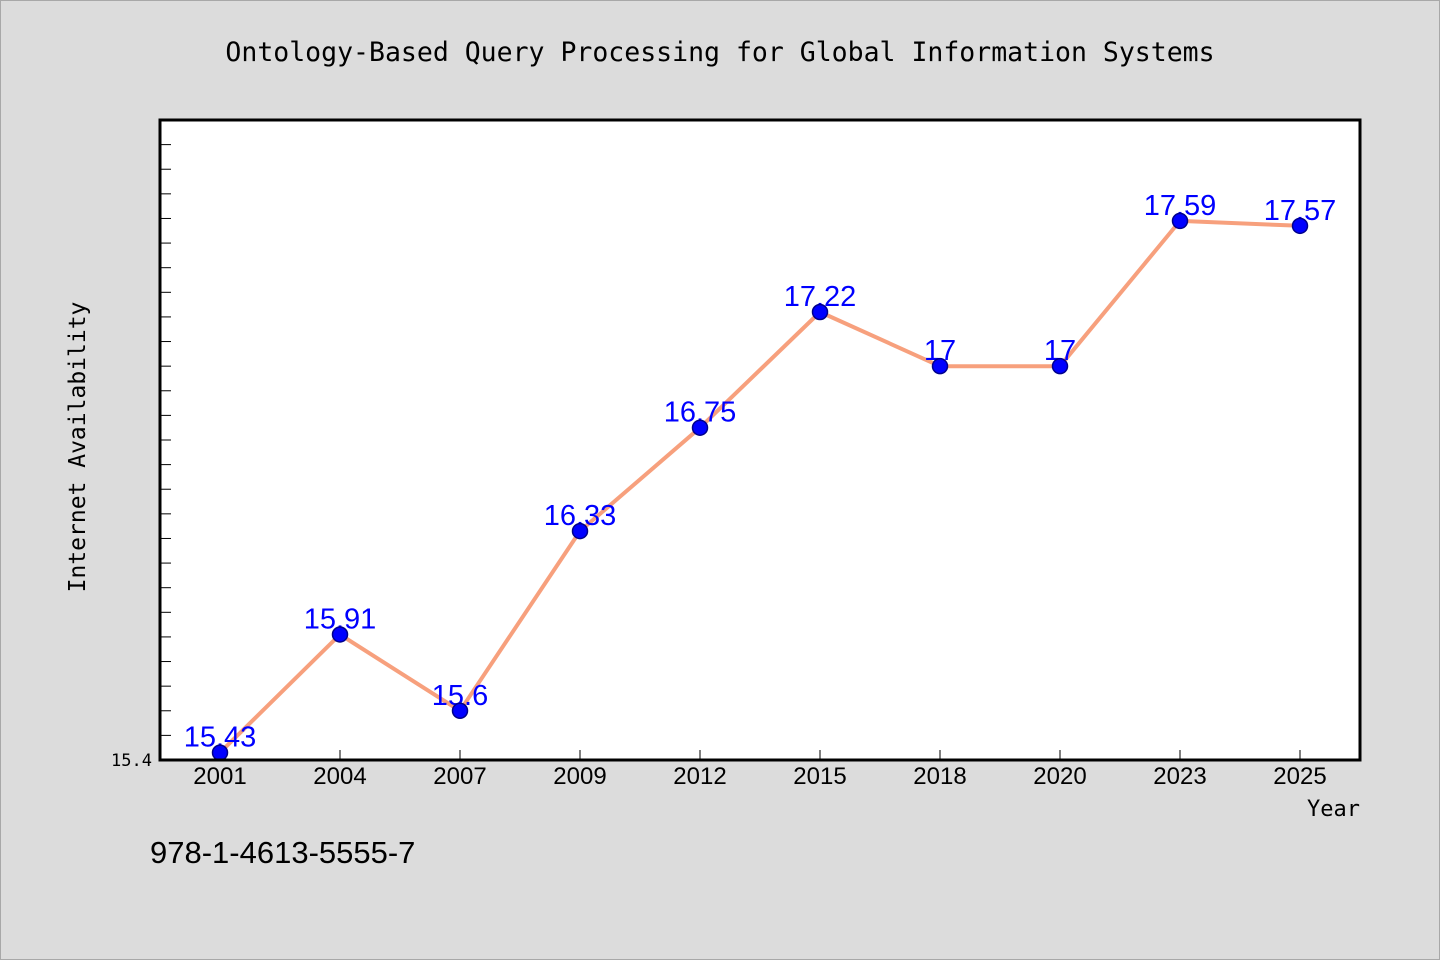  Describe the element at coordinates (339, 776) in the screenshot. I see `x-tick-label: 2004` at that location.